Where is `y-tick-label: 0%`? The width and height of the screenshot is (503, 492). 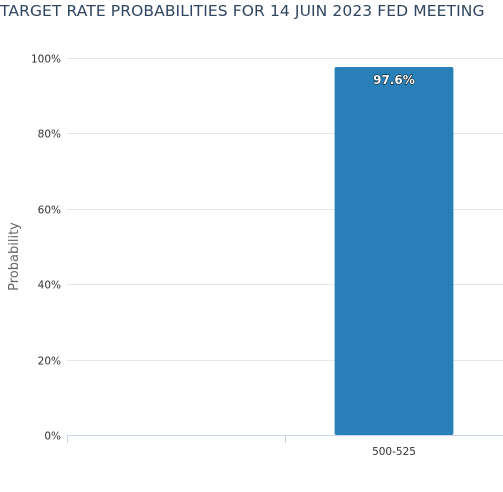
y-tick-label: 0% is located at coordinates (52, 437).